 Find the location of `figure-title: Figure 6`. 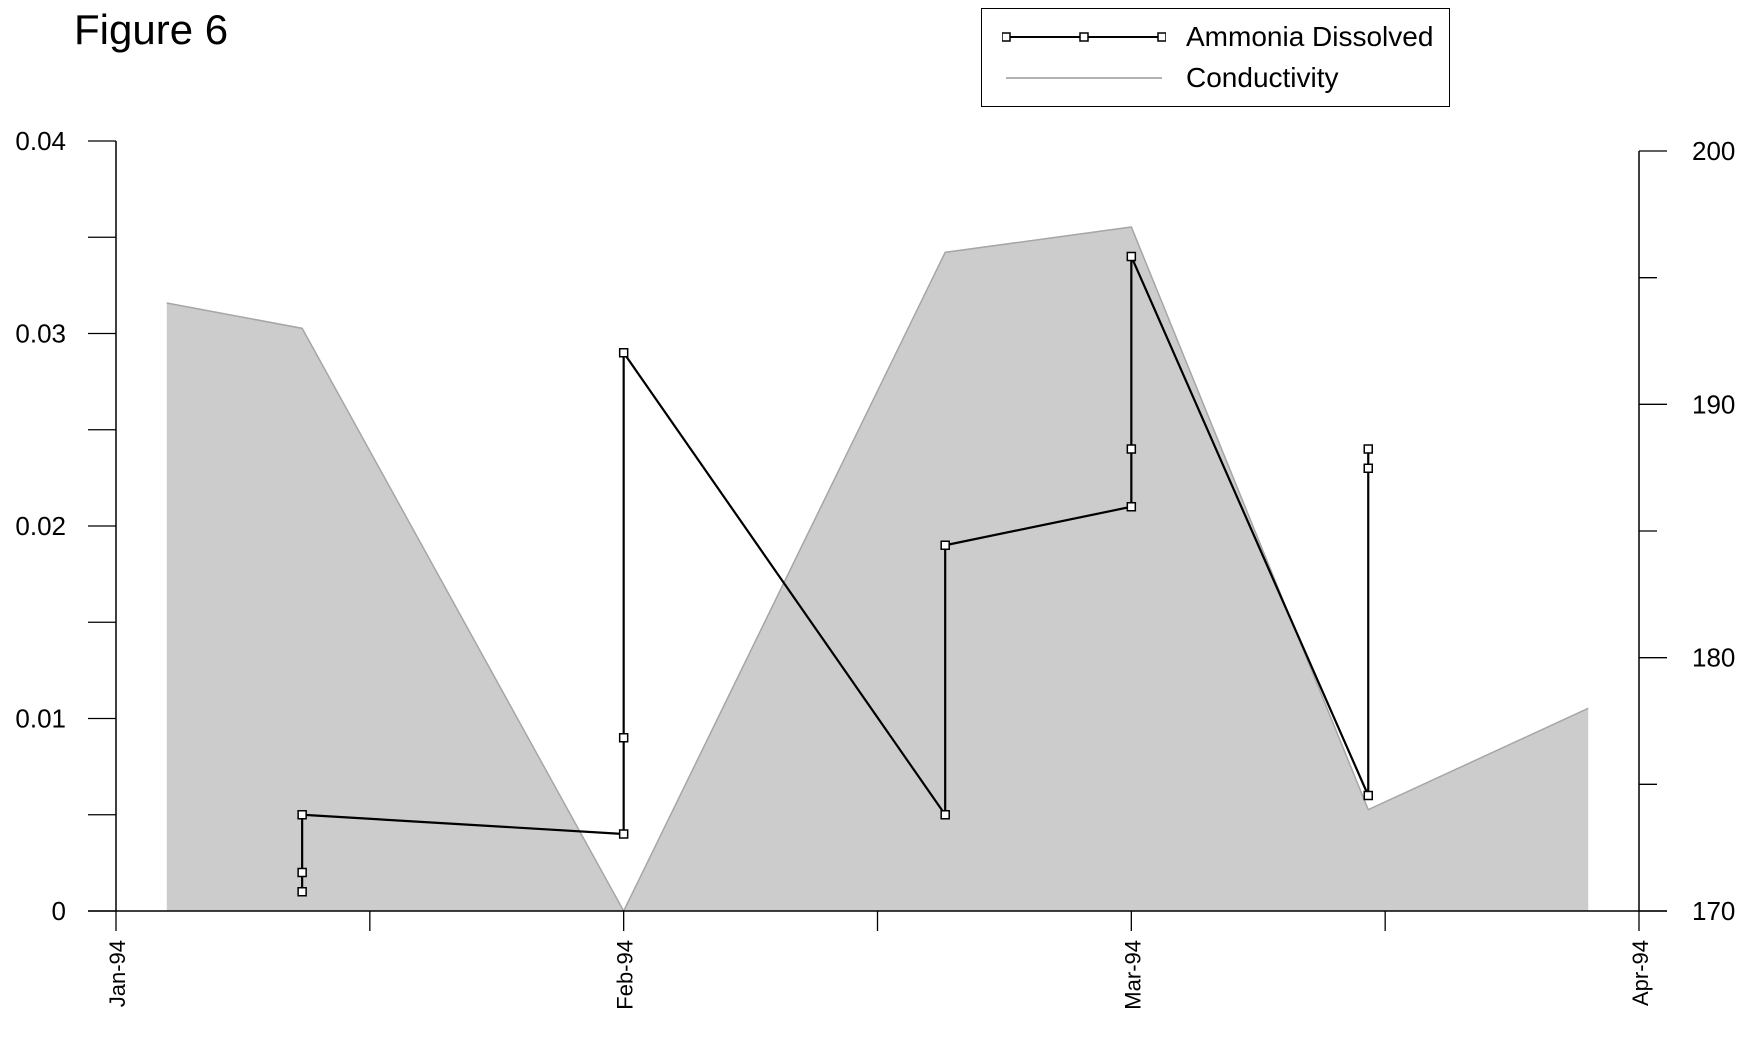

figure-title: Figure 6 is located at coordinates (151, 29).